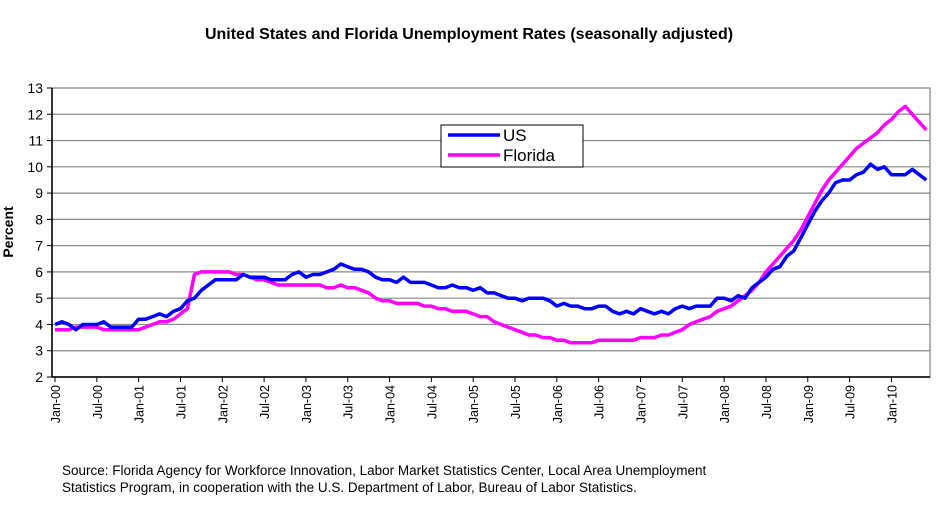 This screenshot has width=938, height=514. Describe the element at coordinates (641, 404) in the screenshot. I see `x-tick-label: Jan-07` at that location.